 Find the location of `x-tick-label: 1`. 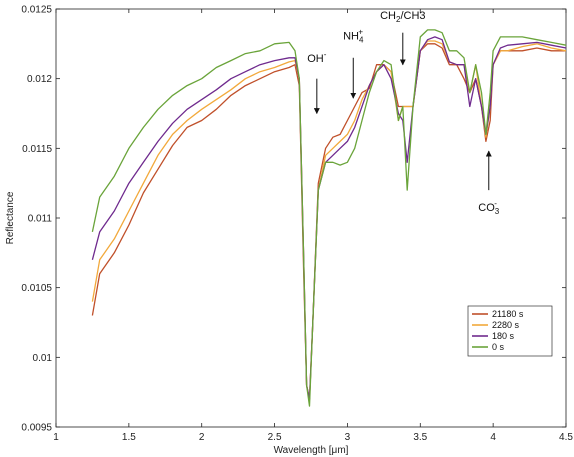

x-tick-label: 1 is located at coordinates (56, 437).